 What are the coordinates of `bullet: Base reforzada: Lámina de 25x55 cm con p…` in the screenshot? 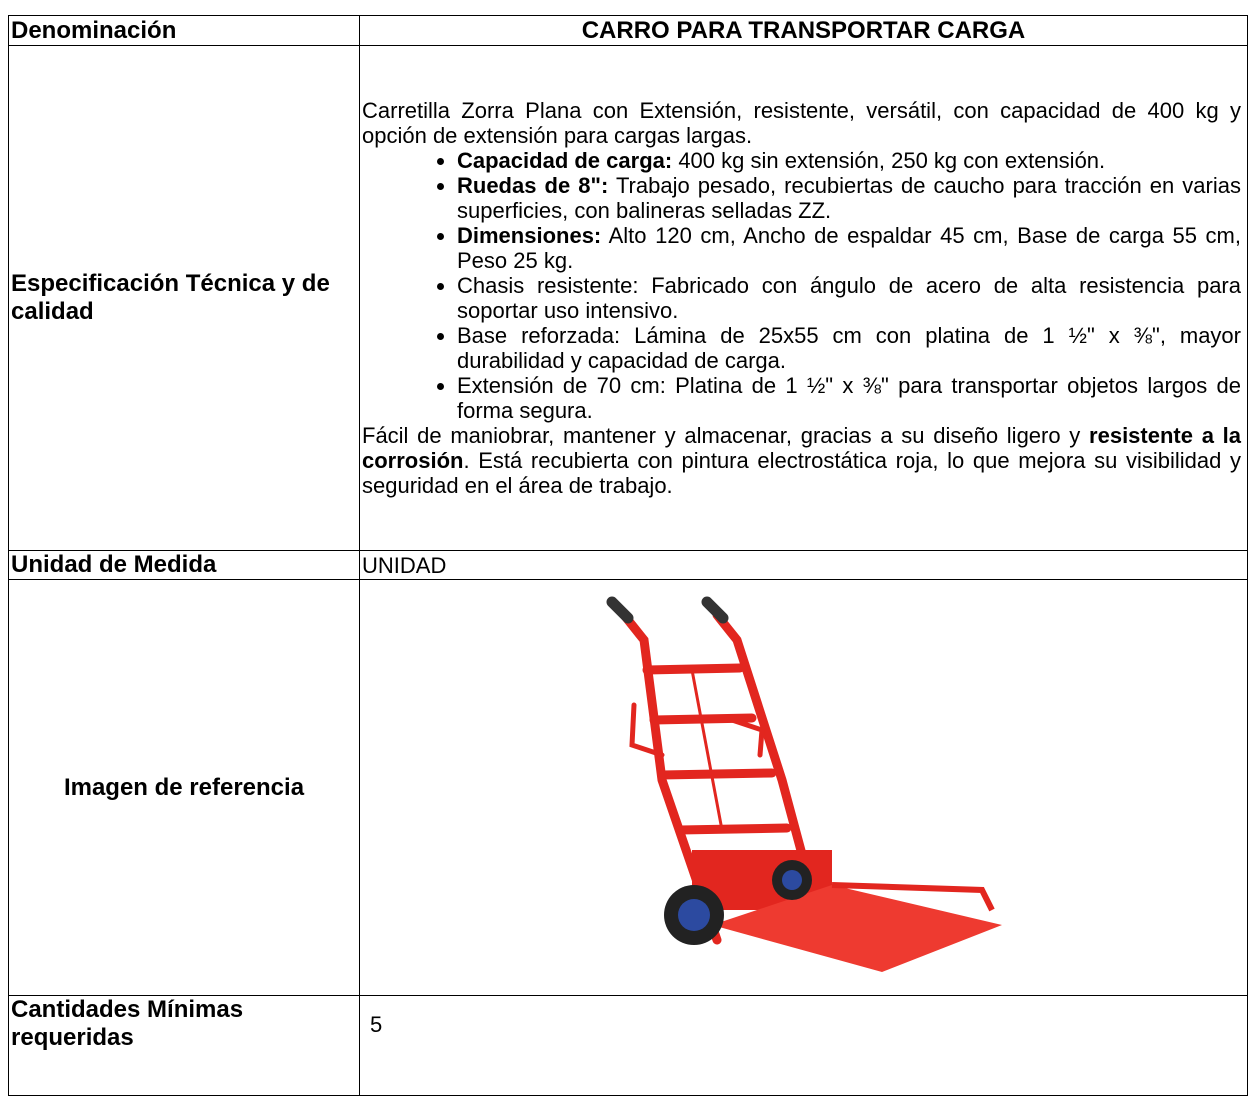 It's located at (849, 348).